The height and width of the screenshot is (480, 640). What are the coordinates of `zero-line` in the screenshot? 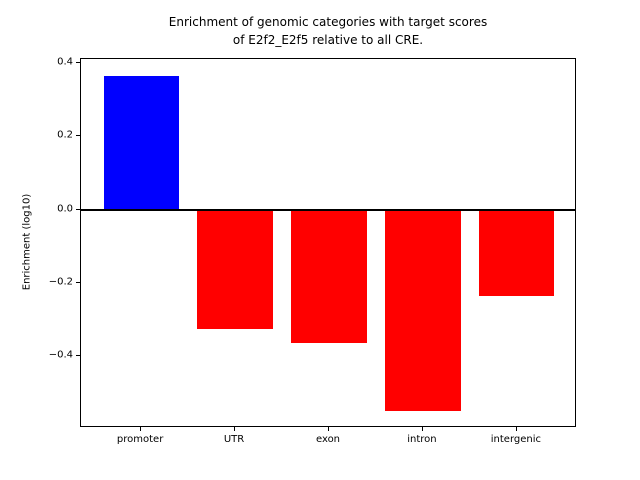 It's located at (328, 209).